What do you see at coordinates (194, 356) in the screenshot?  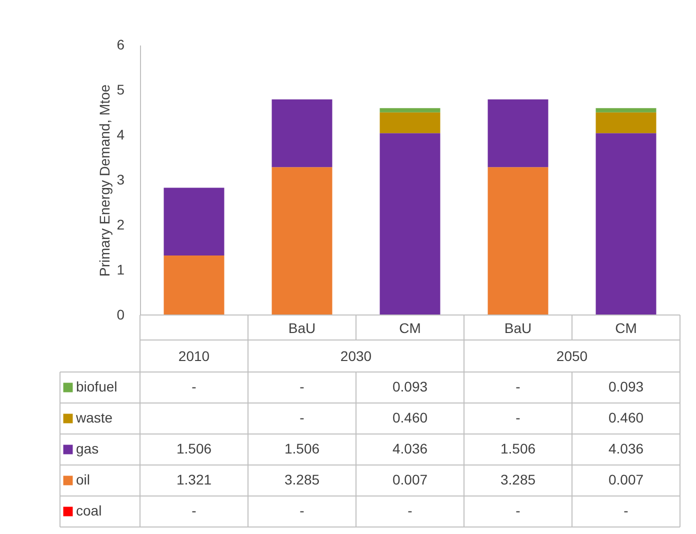 I see `text: 2010` at bounding box center [194, 356].